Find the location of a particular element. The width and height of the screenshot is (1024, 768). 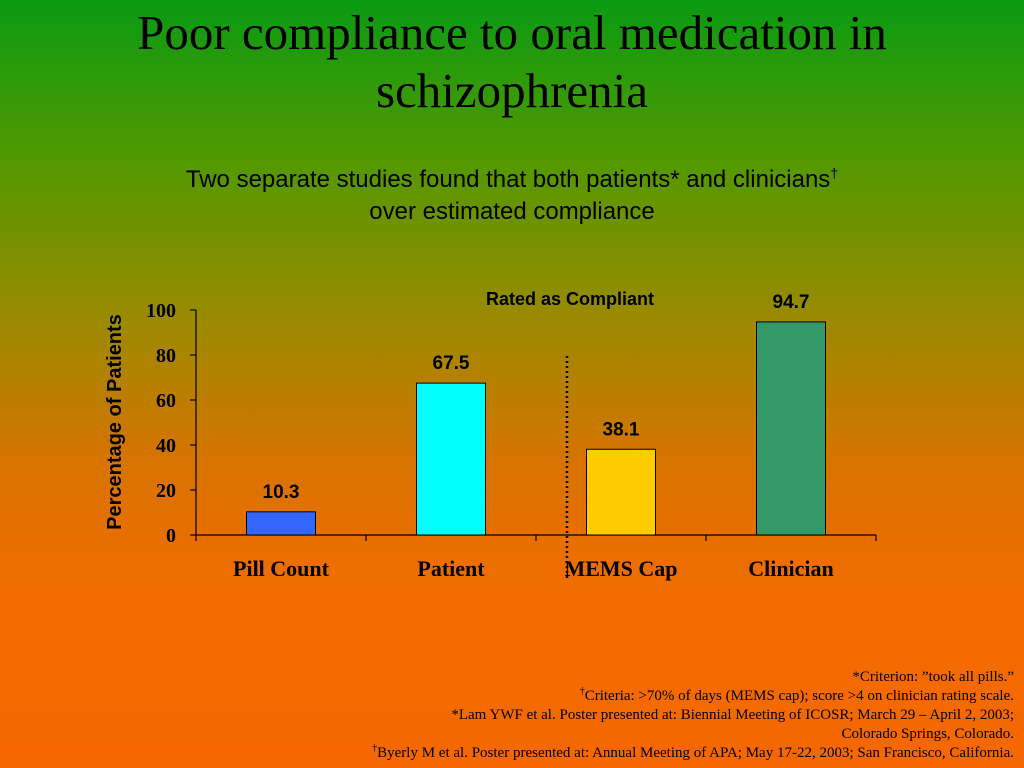

y-axis-title: Percentage of Patients is located at coordinates (115, 422).